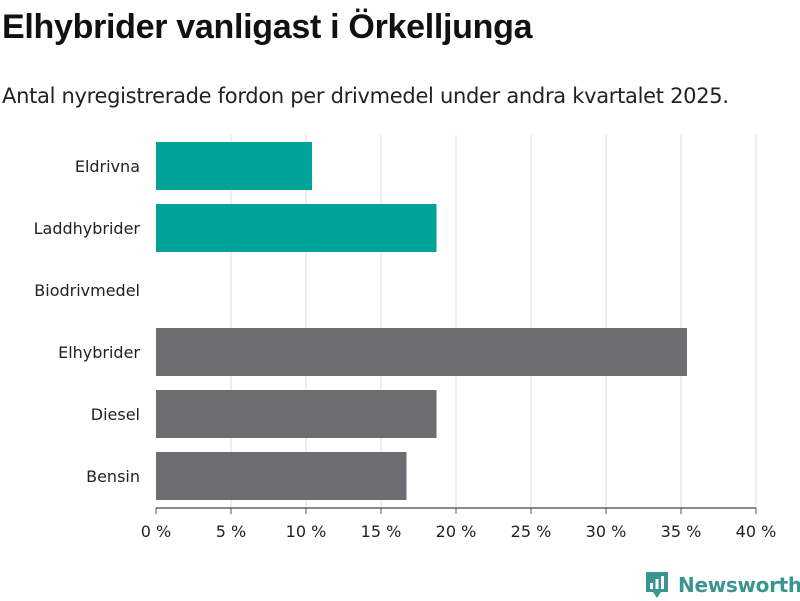  What do you see at coordinates (756, 531) in the screenshot?
I see `x-tick-label: 40 %` at bounding box center [756, 531].